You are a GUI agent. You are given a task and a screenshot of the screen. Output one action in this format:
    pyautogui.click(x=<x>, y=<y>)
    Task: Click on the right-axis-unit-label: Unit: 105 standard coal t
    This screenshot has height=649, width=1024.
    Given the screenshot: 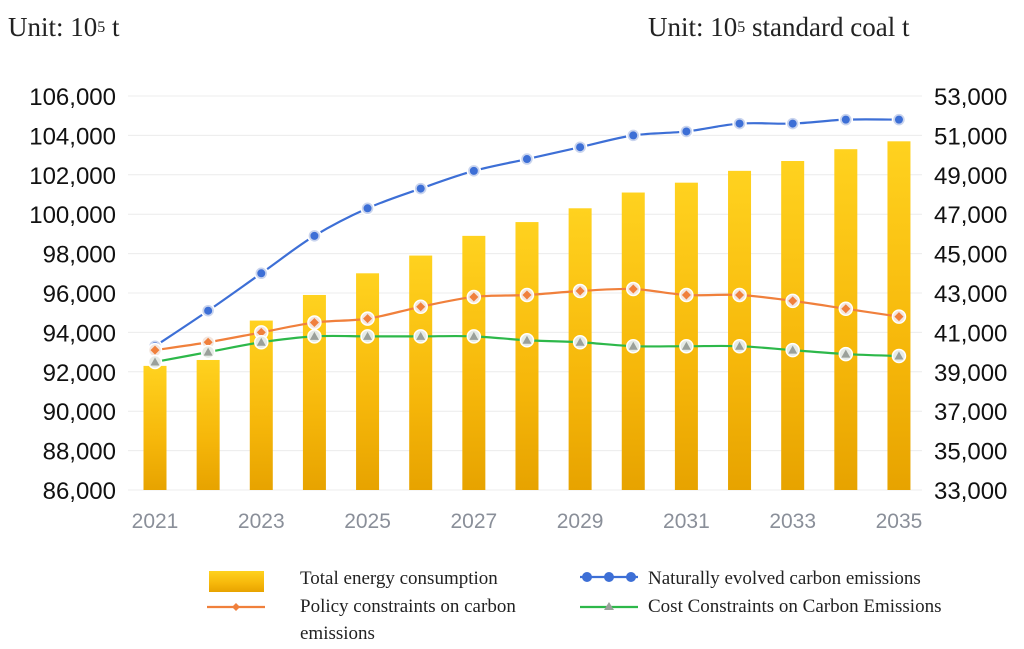 What is the action you would take?
    pyautogui.click(x=779, y=27)
    